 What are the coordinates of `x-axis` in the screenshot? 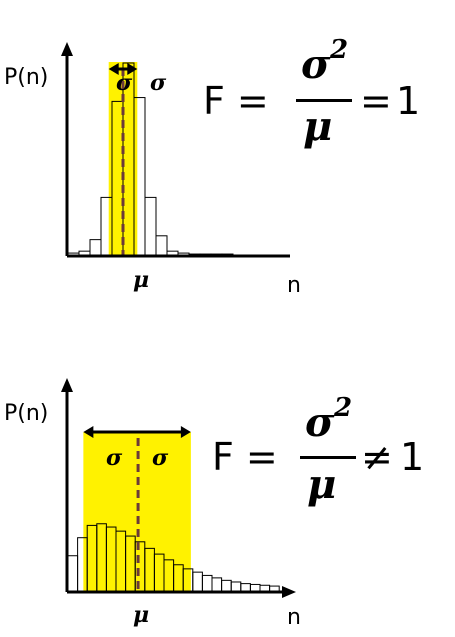 It's located at (181, 592).